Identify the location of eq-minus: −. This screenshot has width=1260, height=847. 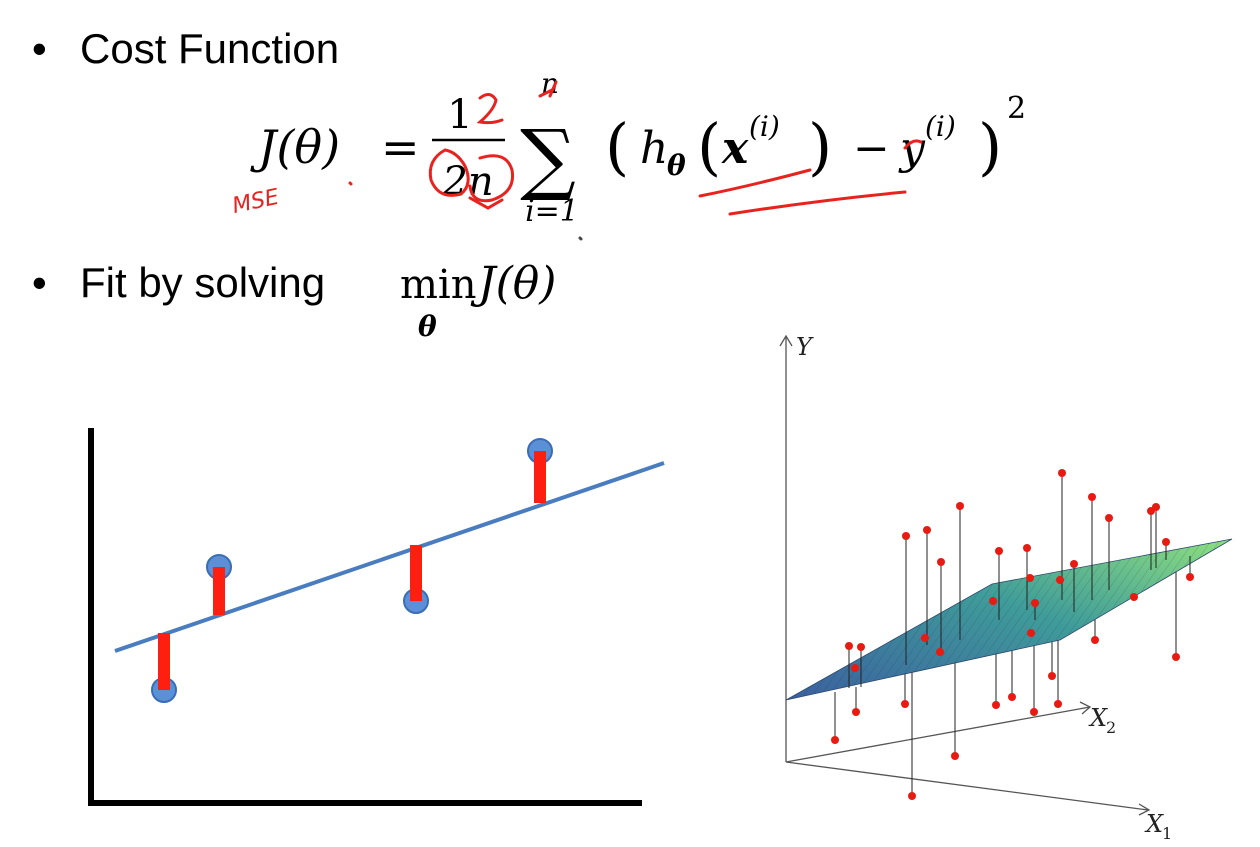
(871, 148).